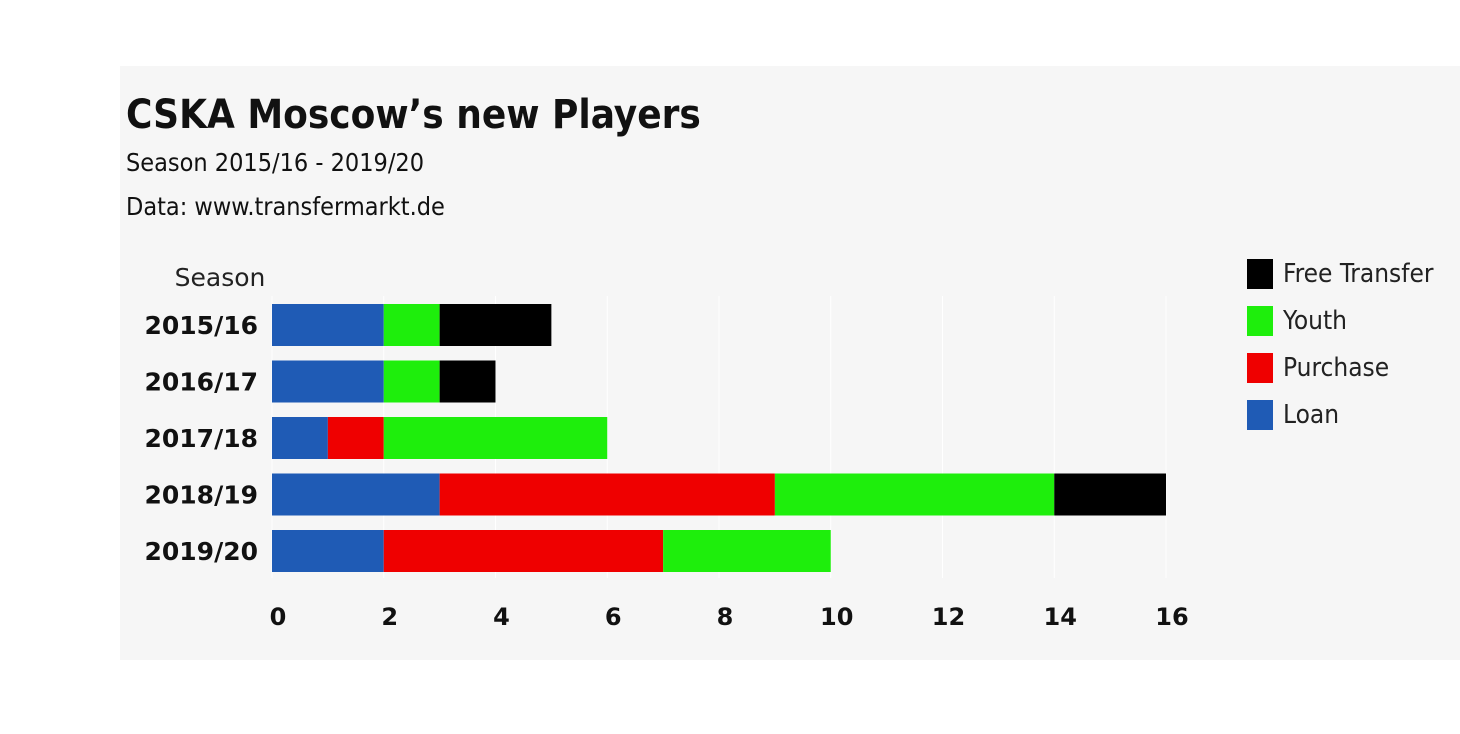 This screenshot has height=734, width=1460. Describe the element at coordinates (613, 617) in the screenshot. I see `x-tick-label-3: 6` at that location.